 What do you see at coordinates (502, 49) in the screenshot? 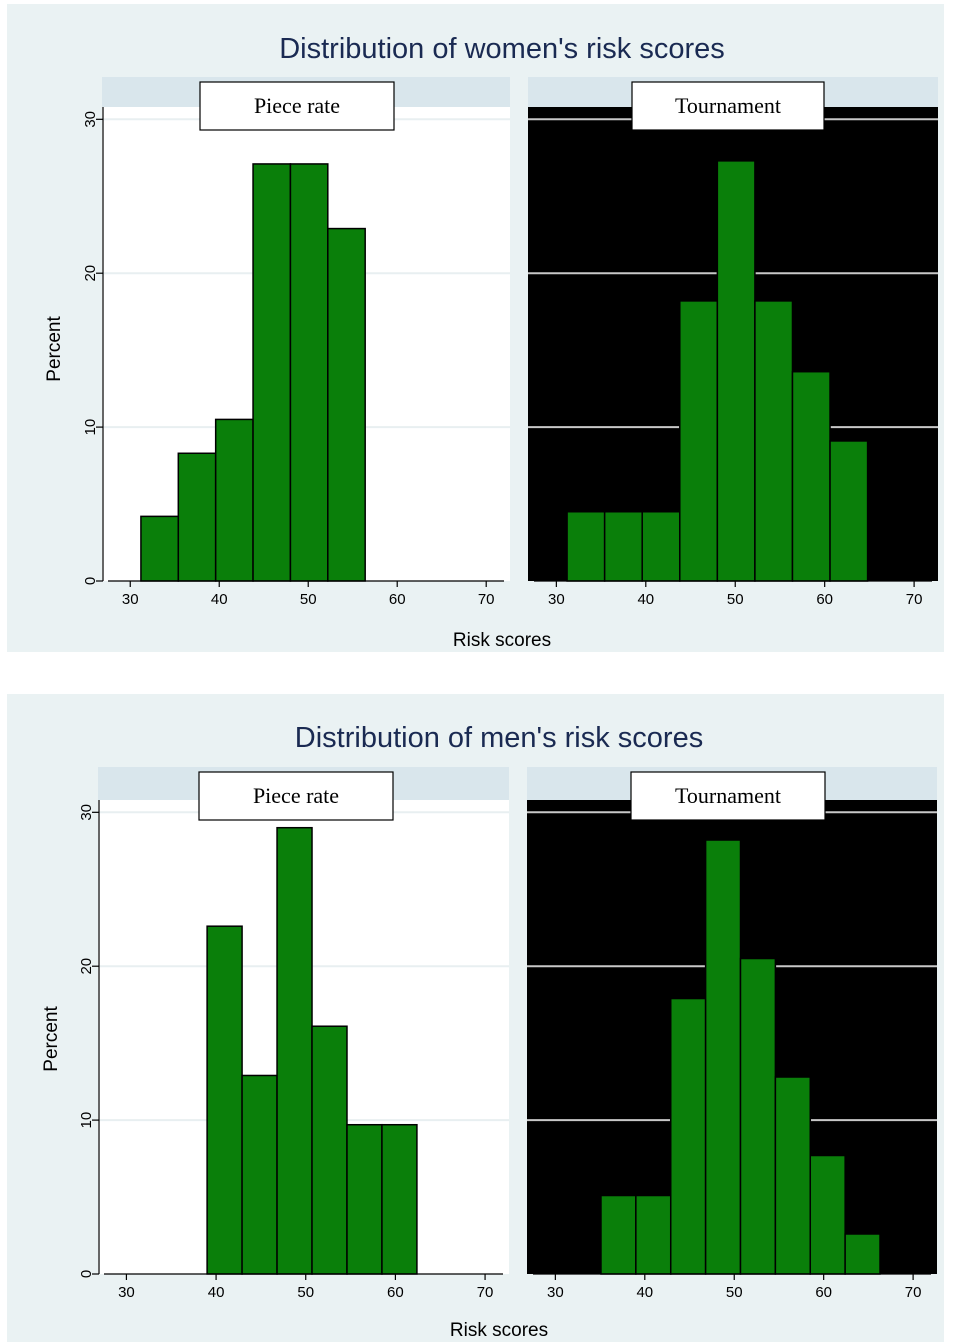
I see `chart-title: Distribution of women's risk scores` at bounding box center [502, 49].